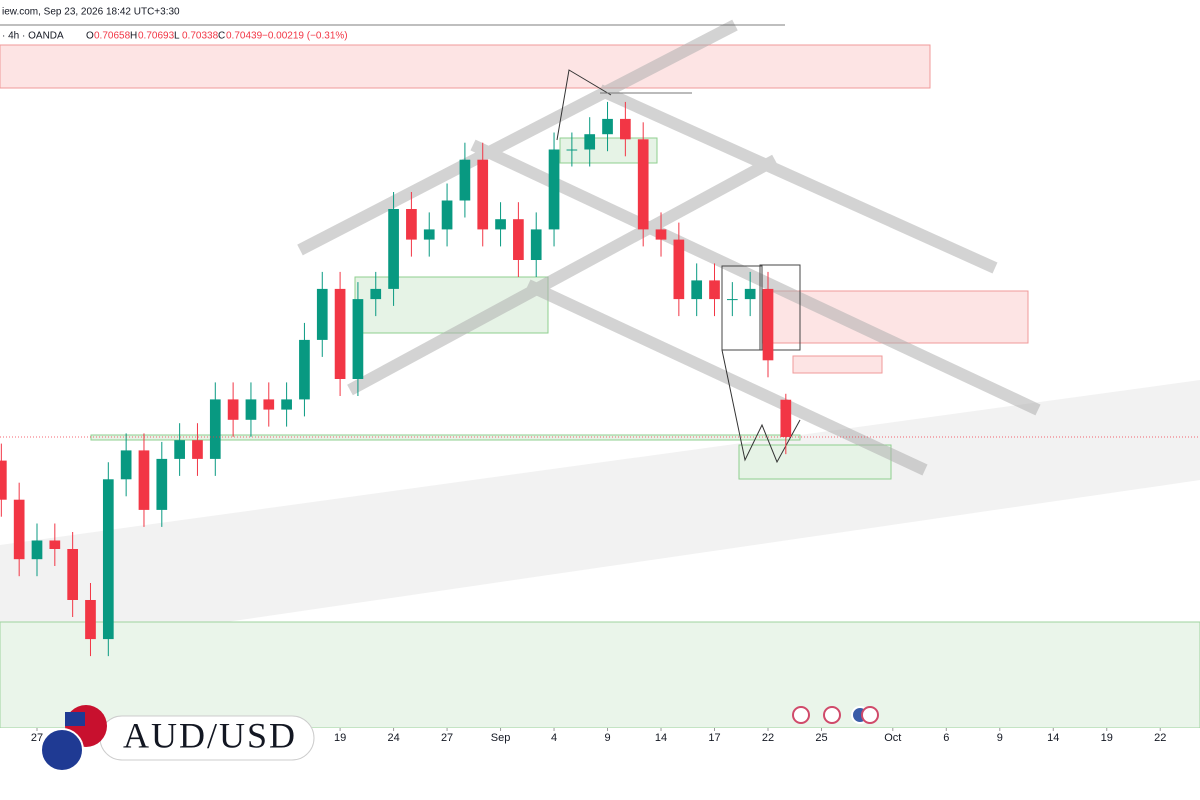  What do you see at coordinates (33, 36) in the screenshot?
I see `header-instrument: · 4h · OANDA` at bounding box center [33, 36].